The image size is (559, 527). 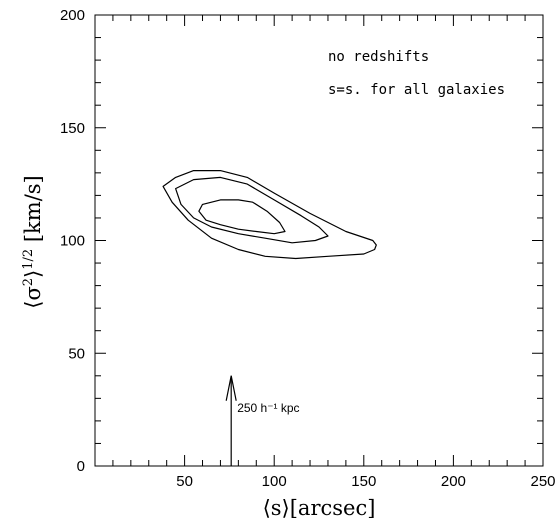 I want to click on y-title-main: ⟨σ, so click(x=33, y=297).